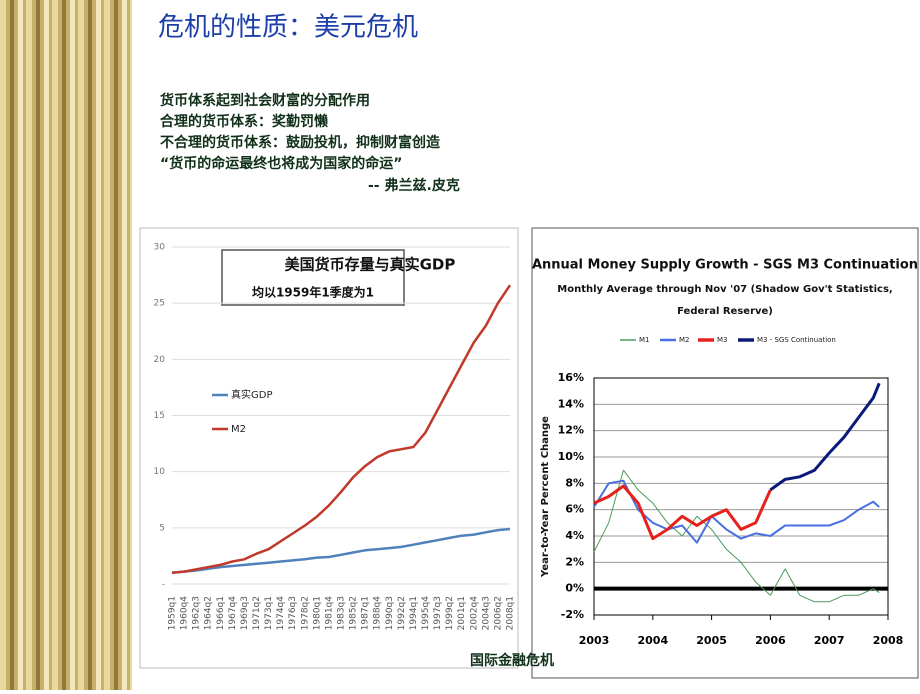  I want to click on y-tick-label: 14%, so click(571, 403).